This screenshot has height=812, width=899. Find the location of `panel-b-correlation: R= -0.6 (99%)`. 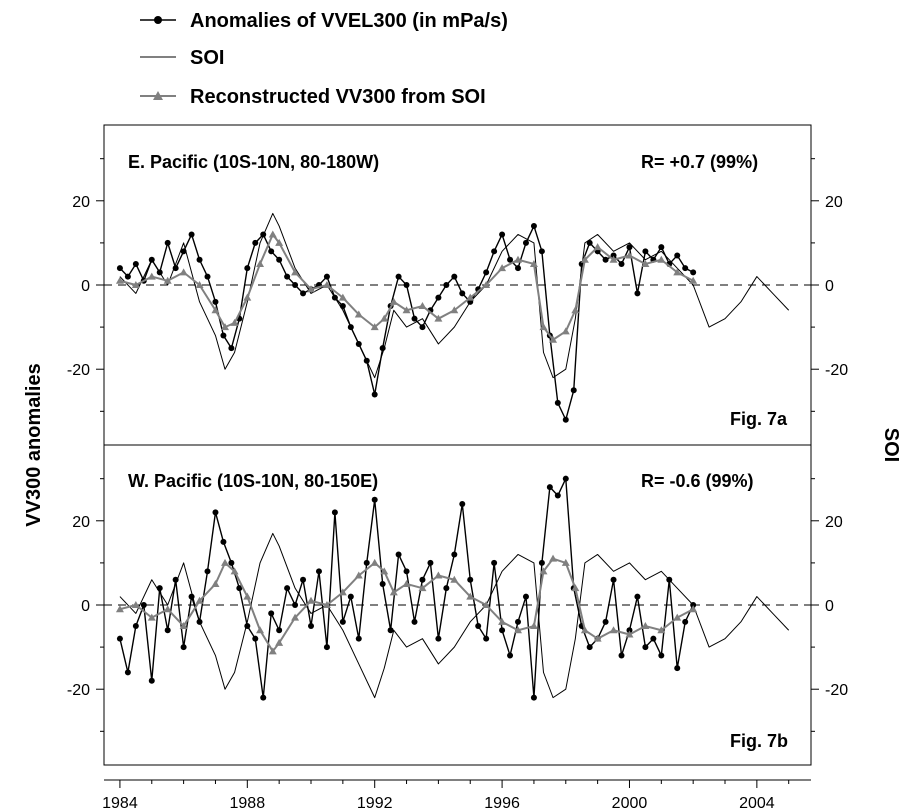

panel-b-correlation: R= -0.6 (99%) is located at coordinates (697, 481).